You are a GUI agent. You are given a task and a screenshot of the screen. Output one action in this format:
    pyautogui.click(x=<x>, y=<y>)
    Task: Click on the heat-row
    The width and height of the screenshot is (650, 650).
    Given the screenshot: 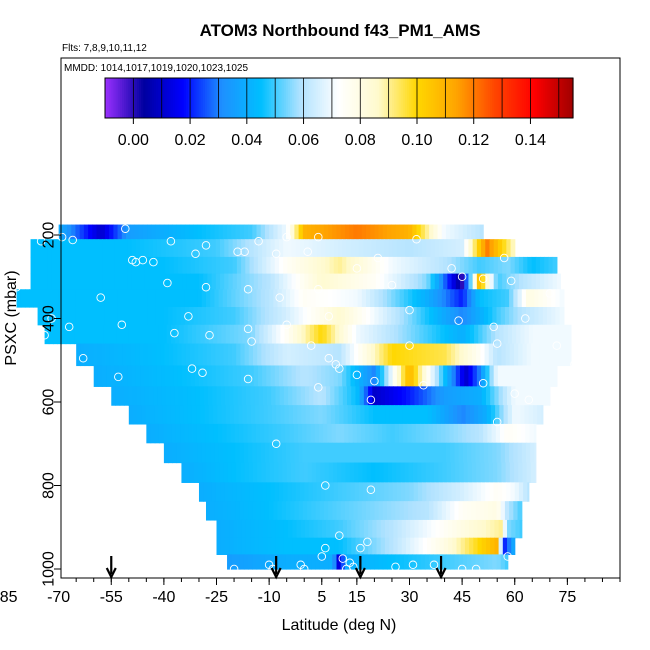 What is the action you would take?
    pyautogui.click(x=325, y=376)
    